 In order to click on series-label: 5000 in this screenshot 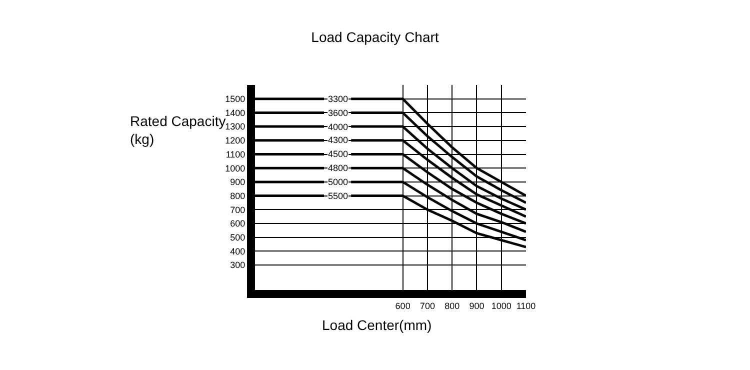, I will do `click(338, 182)`.